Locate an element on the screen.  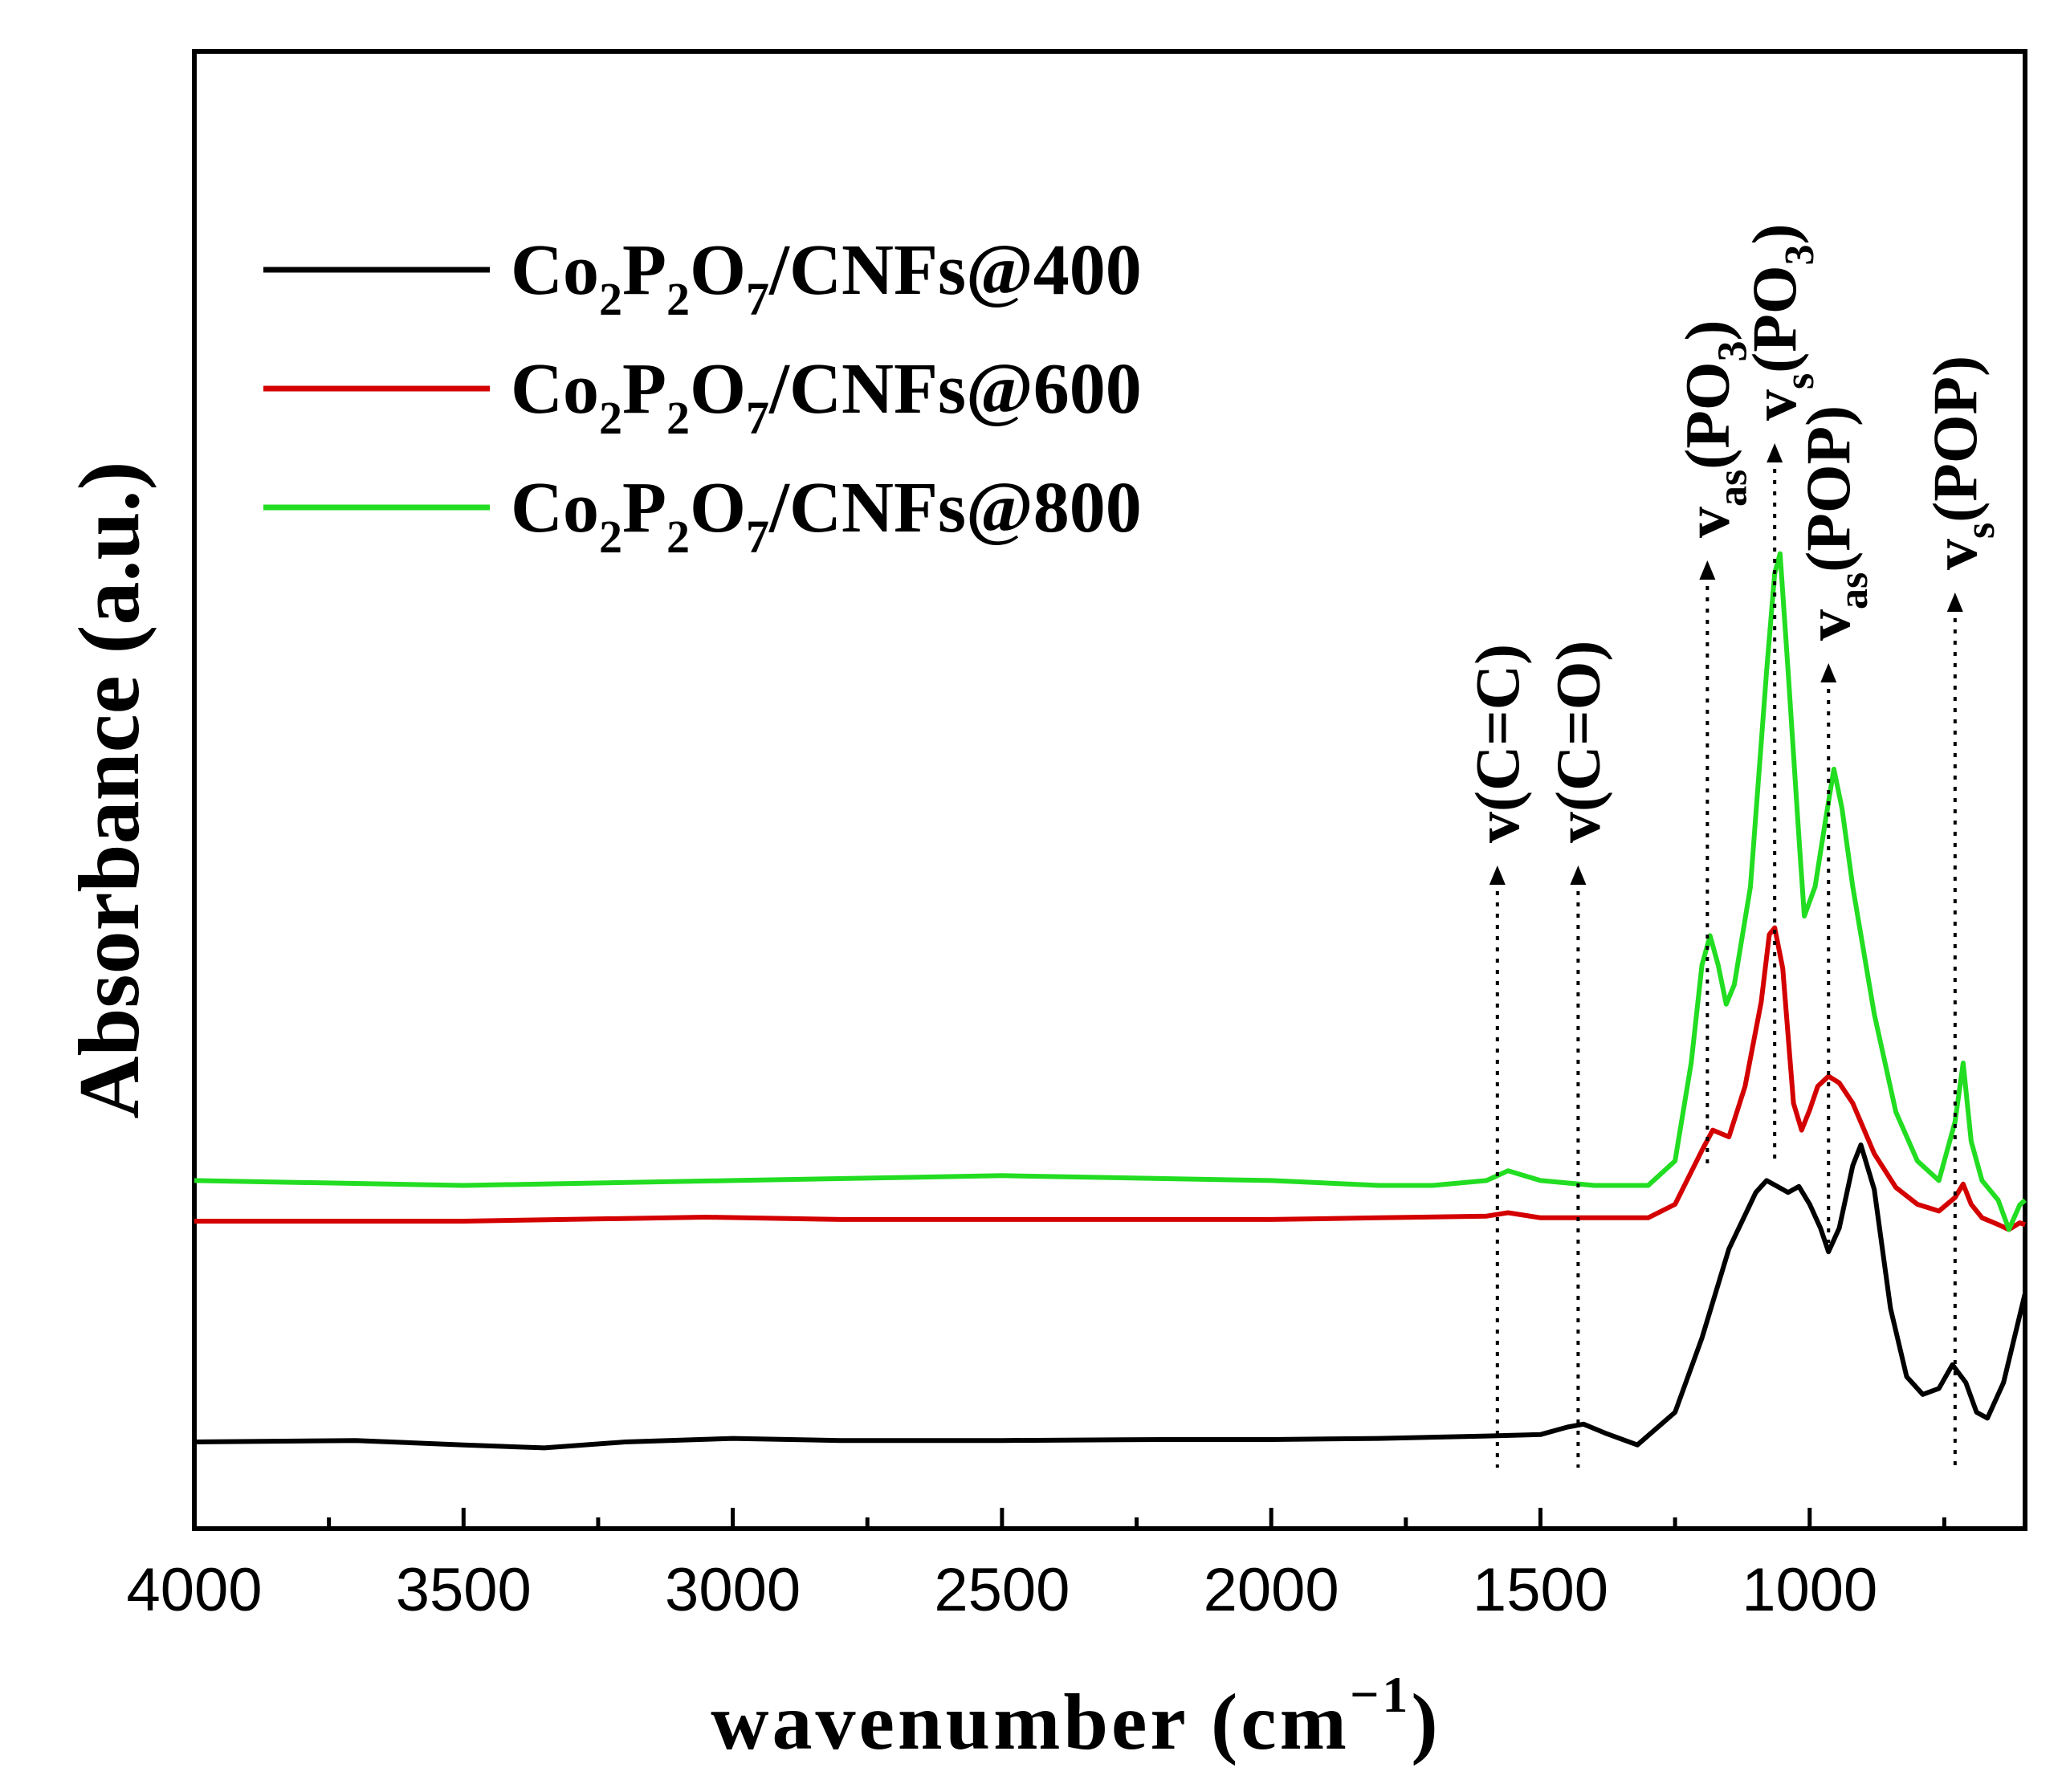
x-tick-label: 4000 is located at coordinates (194, 1590).